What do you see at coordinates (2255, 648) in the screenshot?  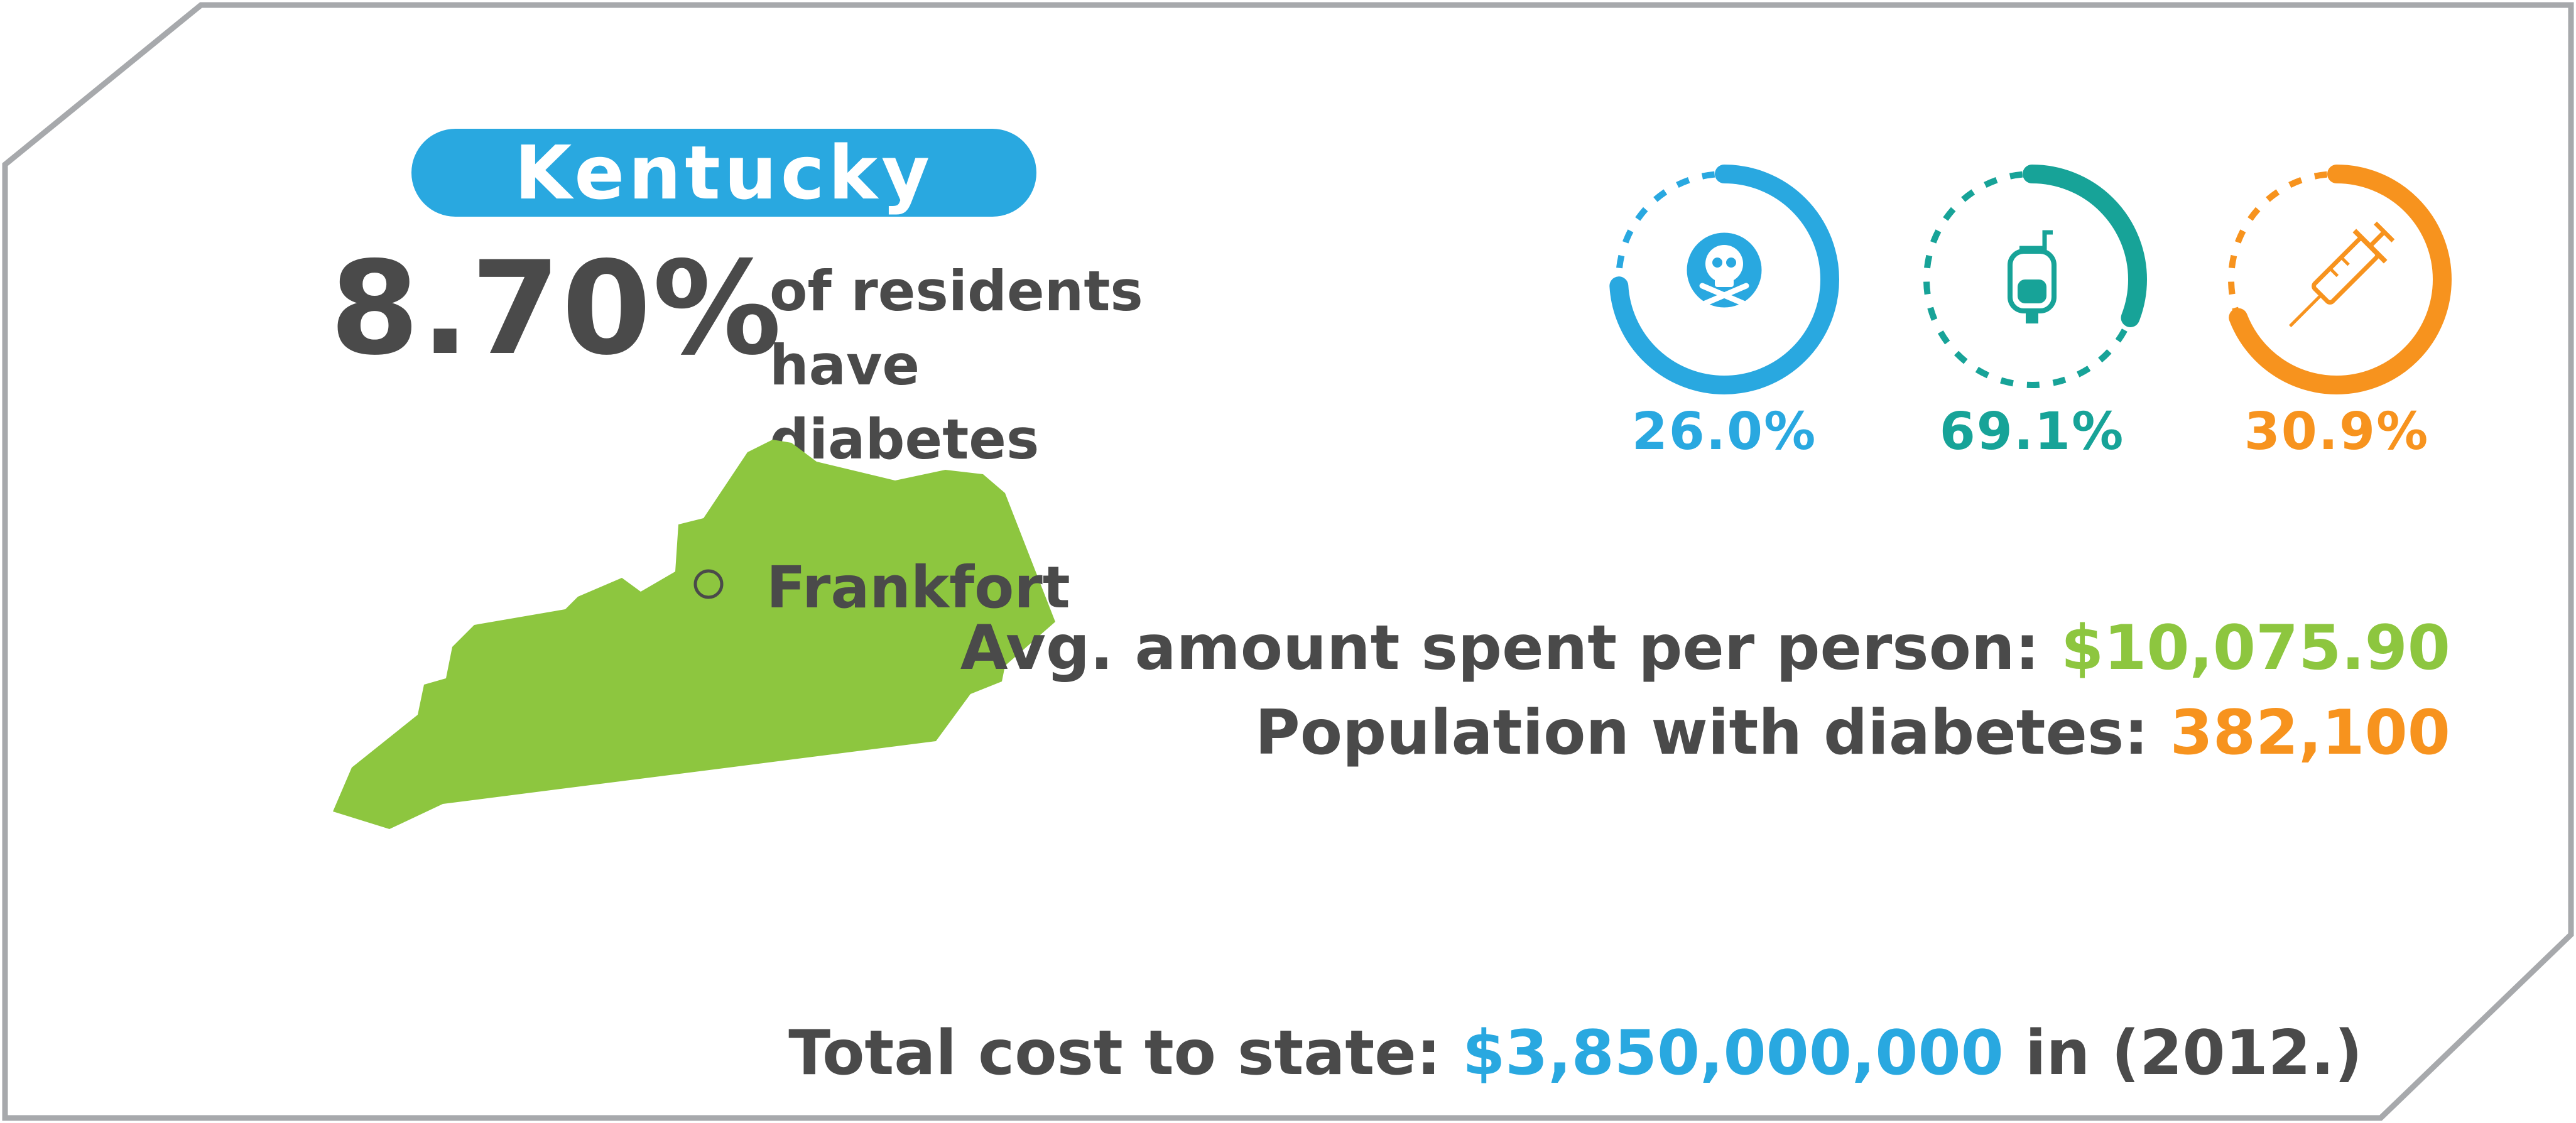 I see `avg-spent-value: $10,075.90` at bounding box center [2255, 648].